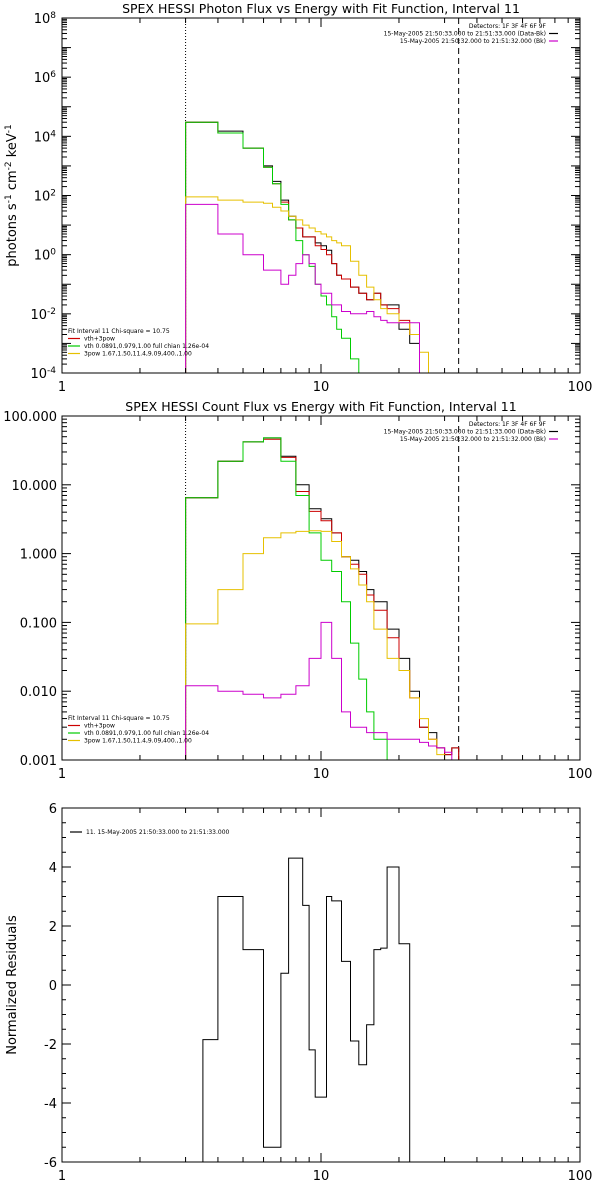  I want to click on y-axis-label: Normalized Residuals, so click(12, 985).